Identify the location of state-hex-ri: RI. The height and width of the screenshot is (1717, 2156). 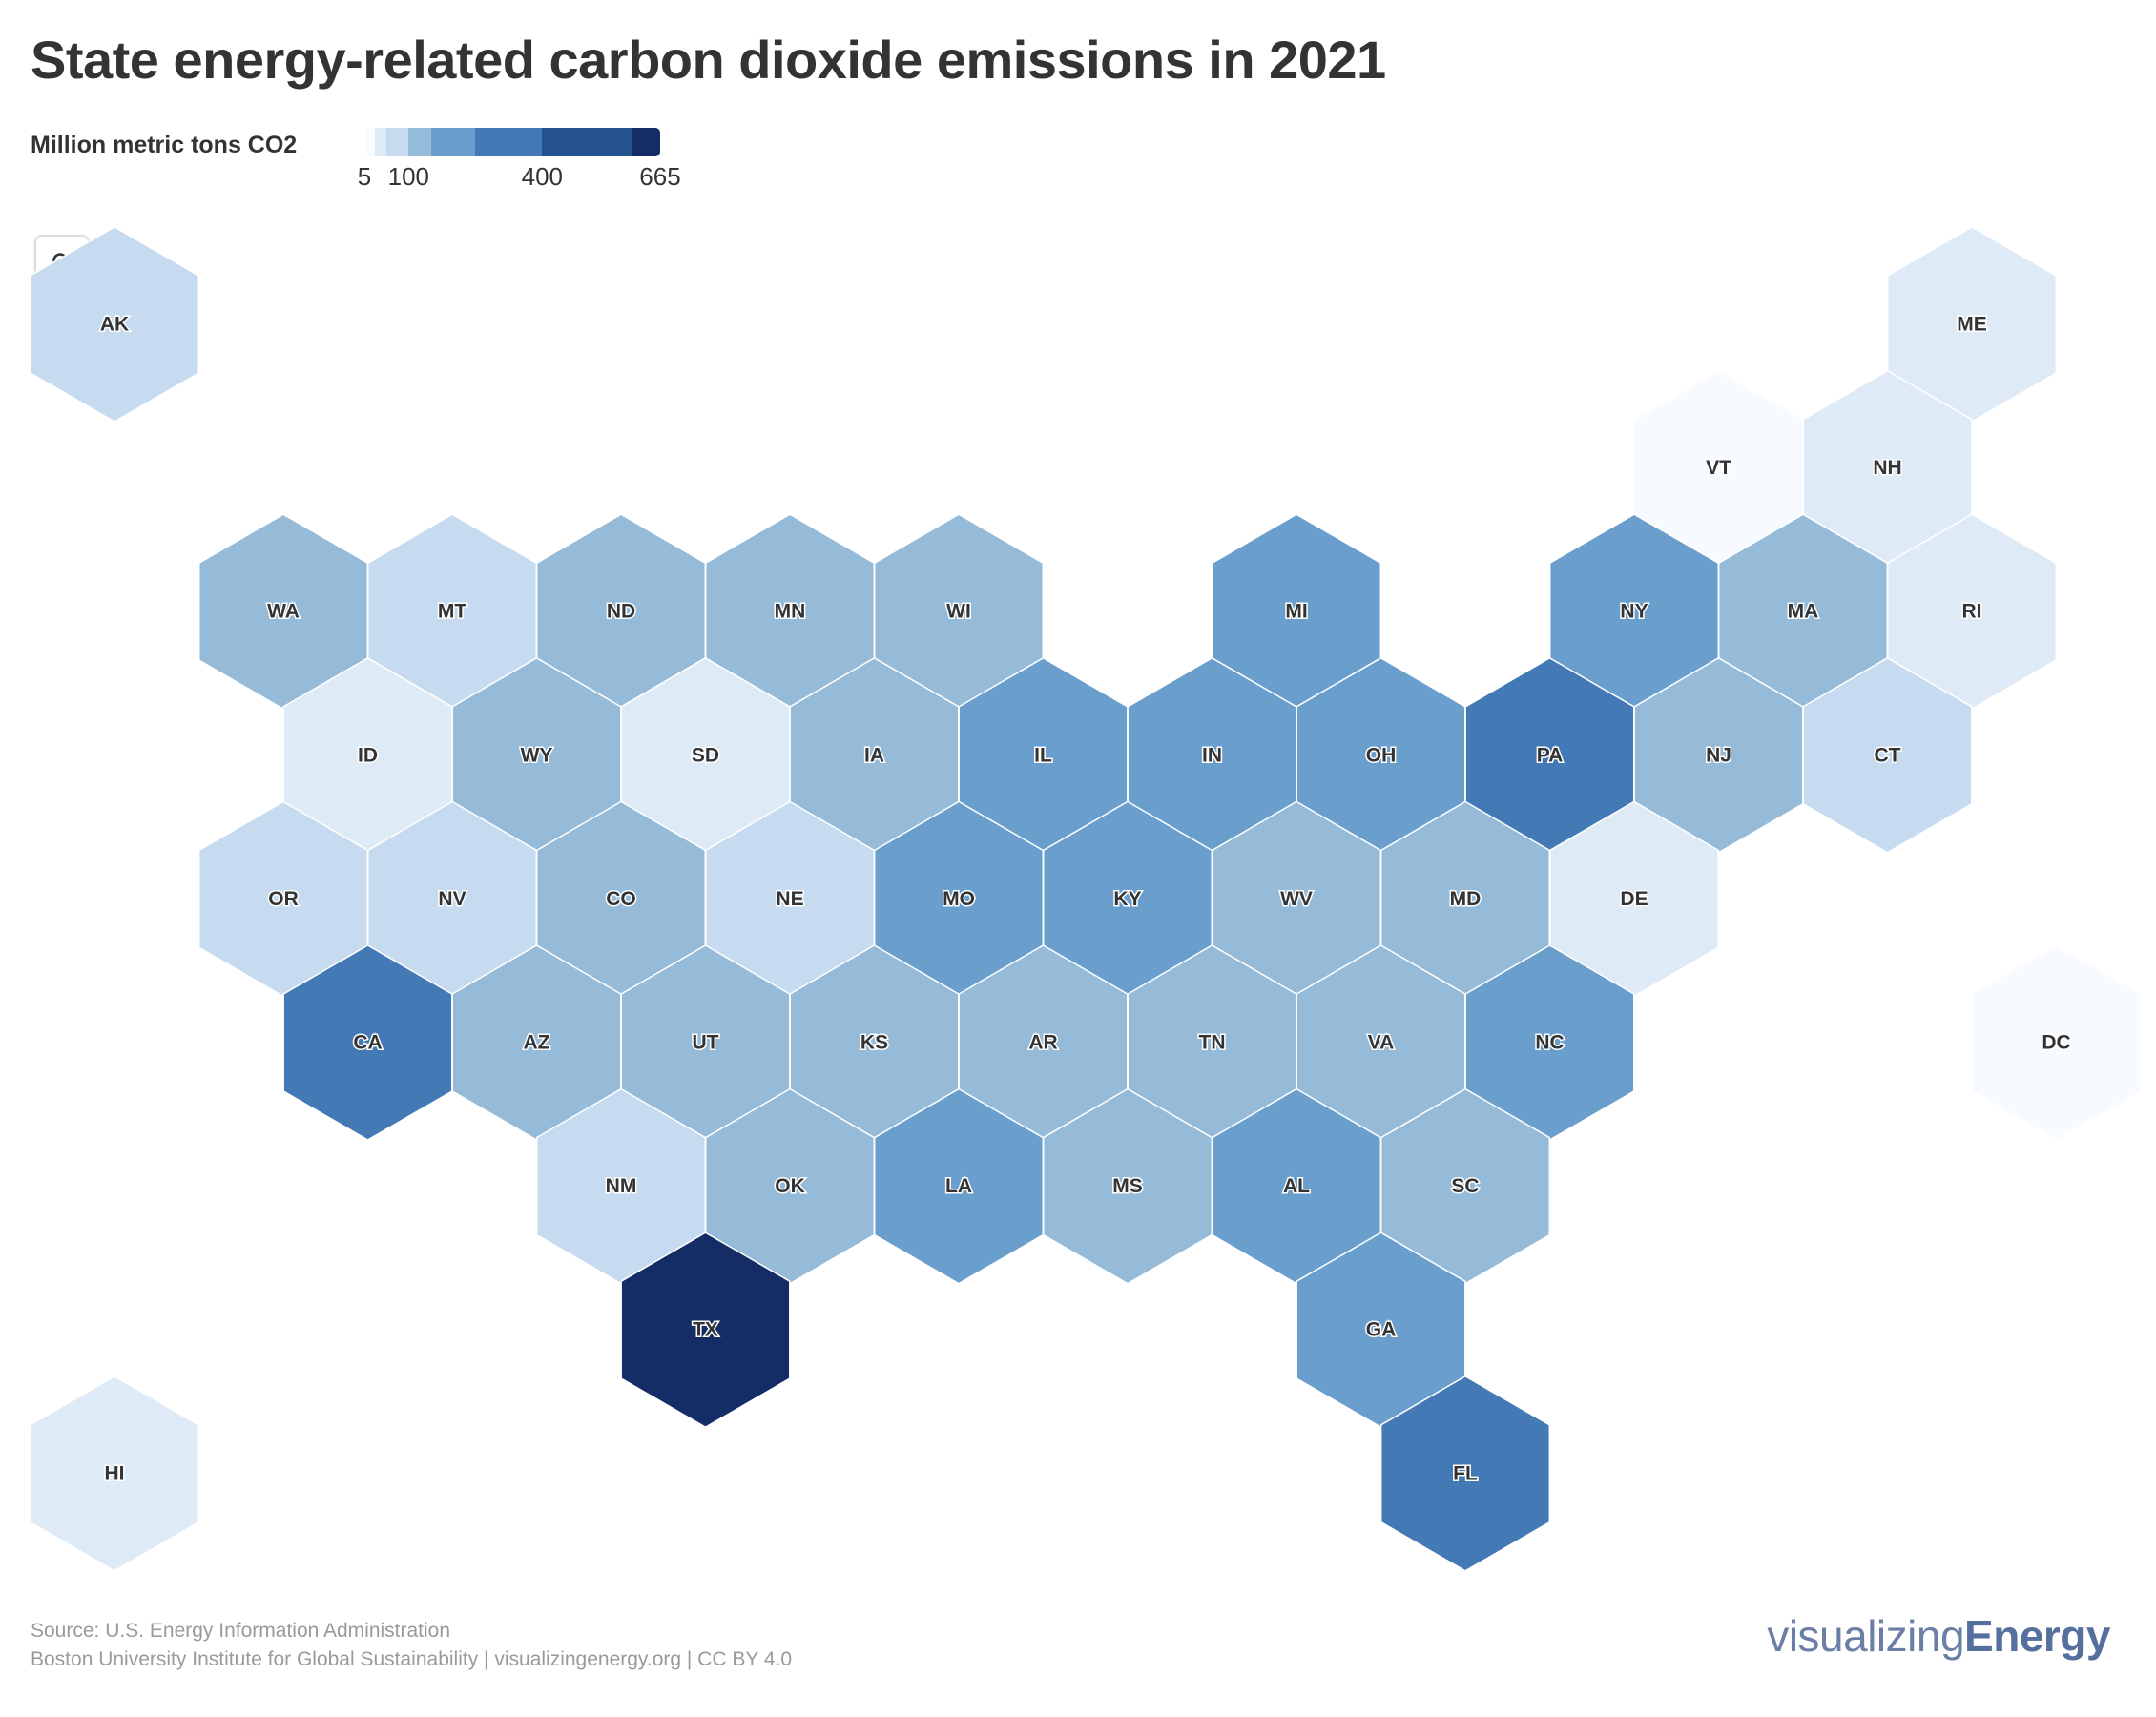
(1972, 612).